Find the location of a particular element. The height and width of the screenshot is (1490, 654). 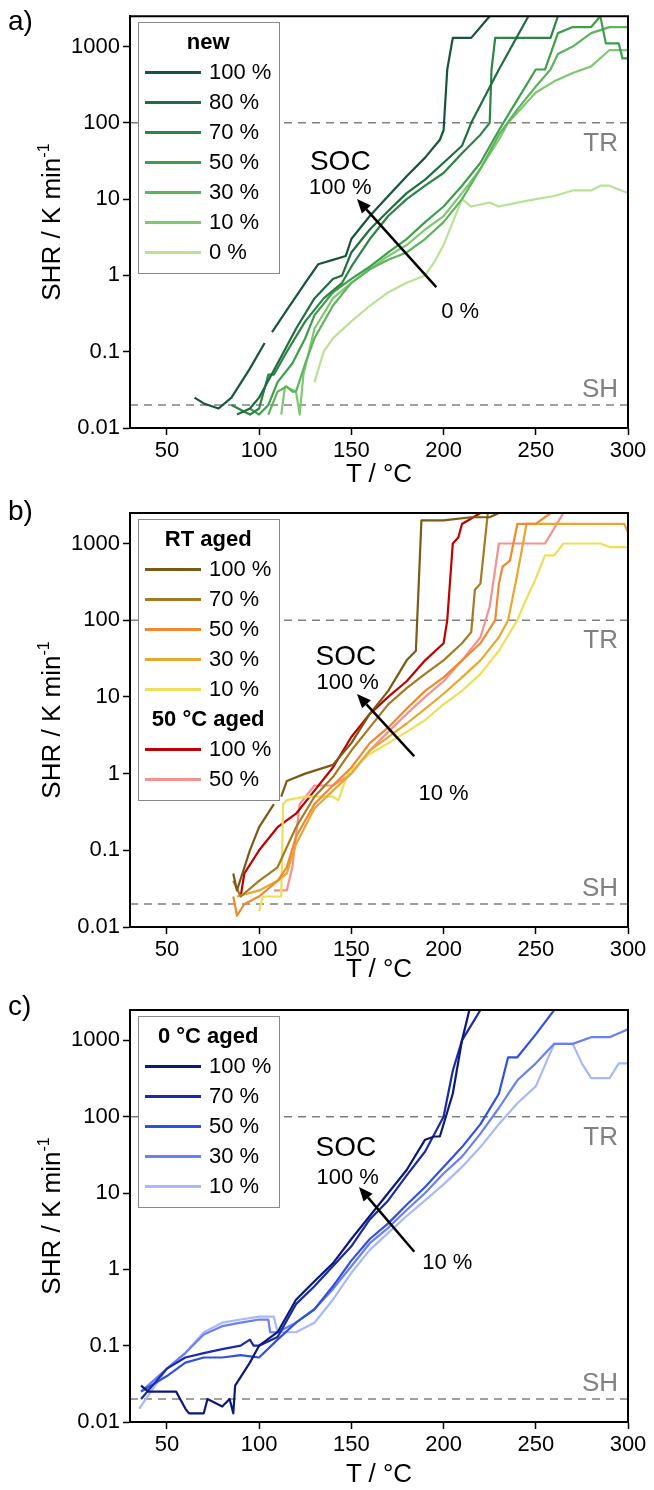

legend-title: RT aged is located at coordinates (208, 539).